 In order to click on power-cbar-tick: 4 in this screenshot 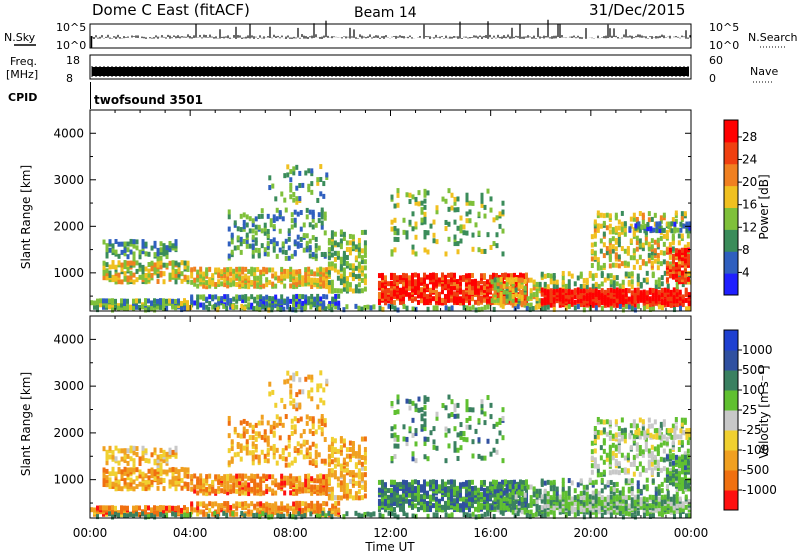, I will do `click(746, 272)`.